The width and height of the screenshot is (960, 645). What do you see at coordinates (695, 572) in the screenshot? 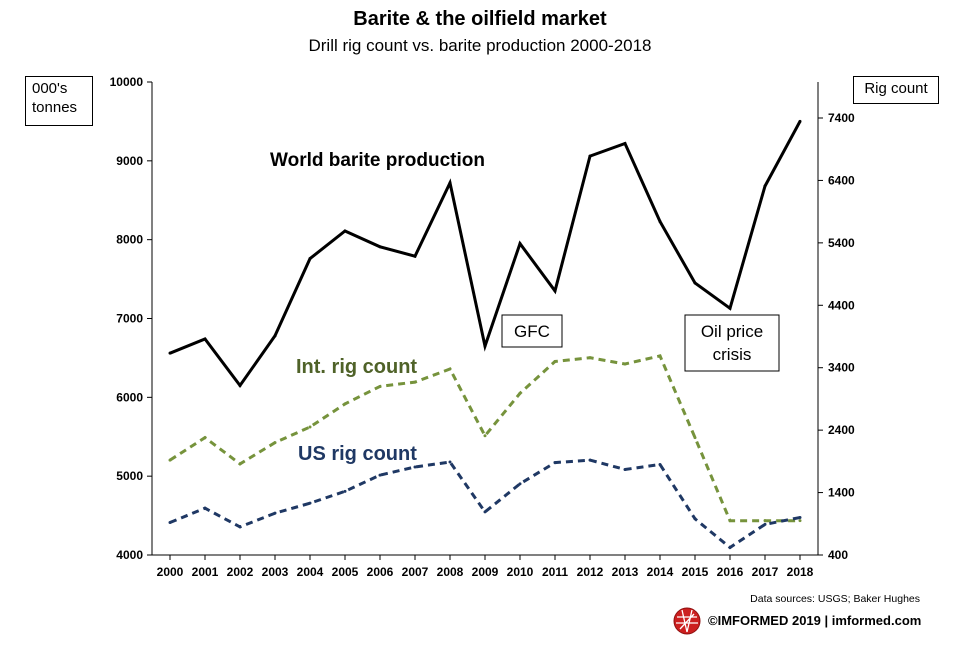
I see `x-tick-label: 2015` at bounding box center [695, 572].